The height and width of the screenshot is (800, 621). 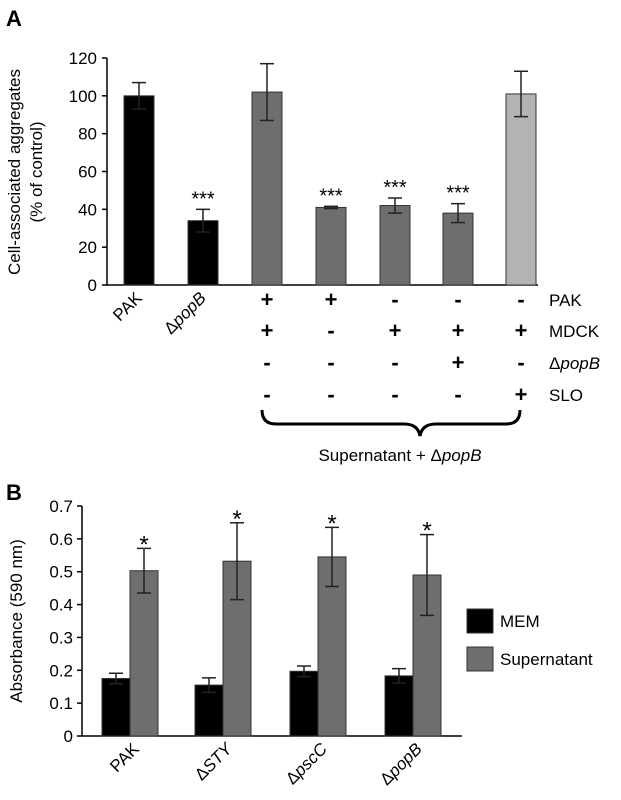 I want to click on panel-a-condition-row-label: ΔpopB, so click(x=574, y=363).